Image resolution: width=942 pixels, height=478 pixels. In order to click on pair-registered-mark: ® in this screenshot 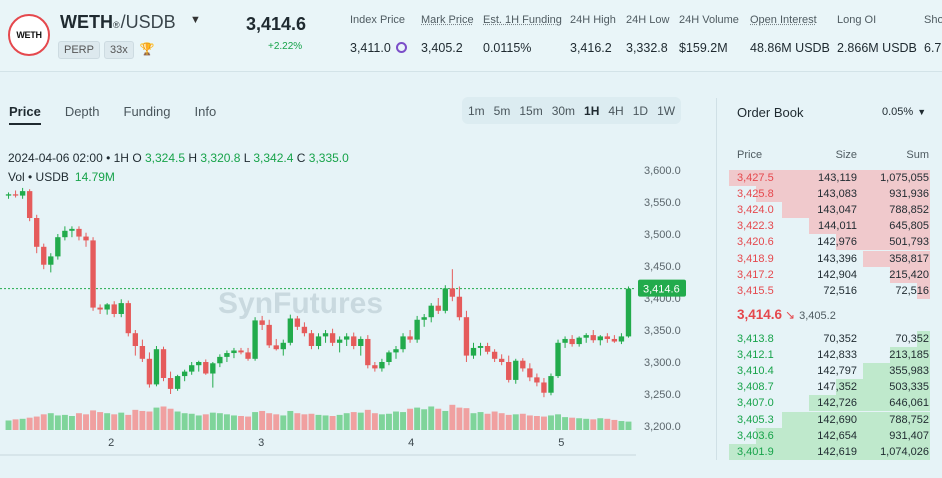, I will do `click(116, 25)`.